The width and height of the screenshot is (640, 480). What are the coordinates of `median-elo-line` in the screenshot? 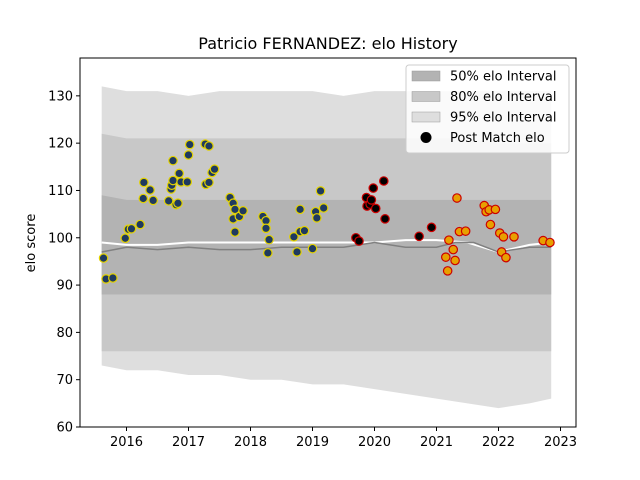 It's located at (326, 247).